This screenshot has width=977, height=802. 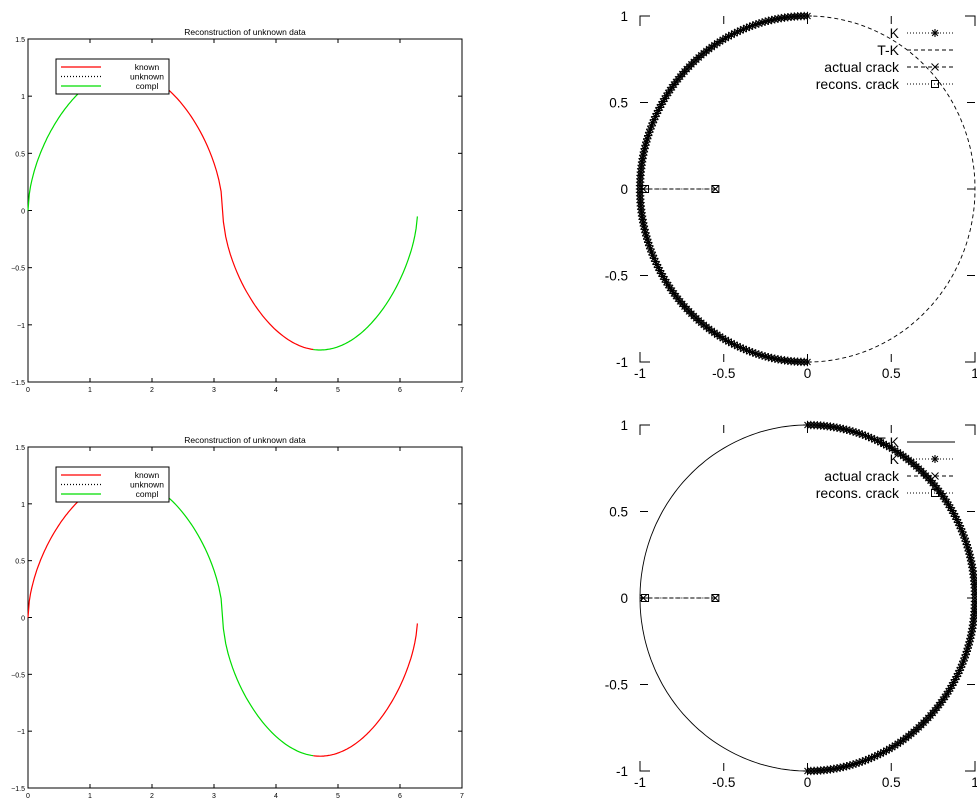 What do you see at coordinates (112, 76) in the screenshot?
I see `legend-box` at bounding box center [112, 76].